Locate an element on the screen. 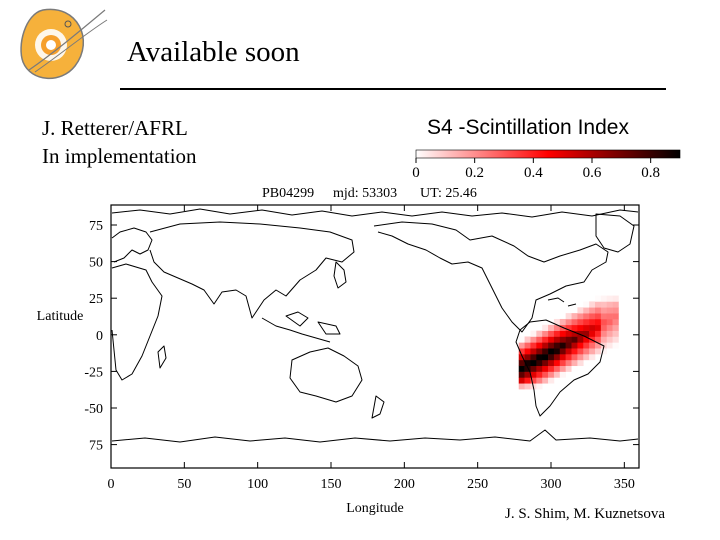 Image resolution: width=720 pixels, height=540 pixels. x-tick-label: 200 is located at coordinates (404, 484).